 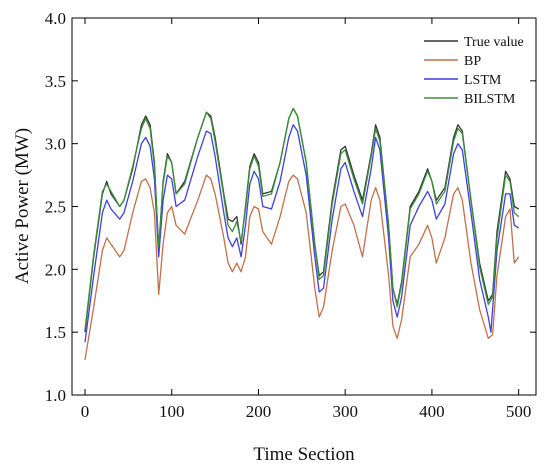 I want to click on legend: True value BP LSTM BILSTM, so click(x=474, y=71).